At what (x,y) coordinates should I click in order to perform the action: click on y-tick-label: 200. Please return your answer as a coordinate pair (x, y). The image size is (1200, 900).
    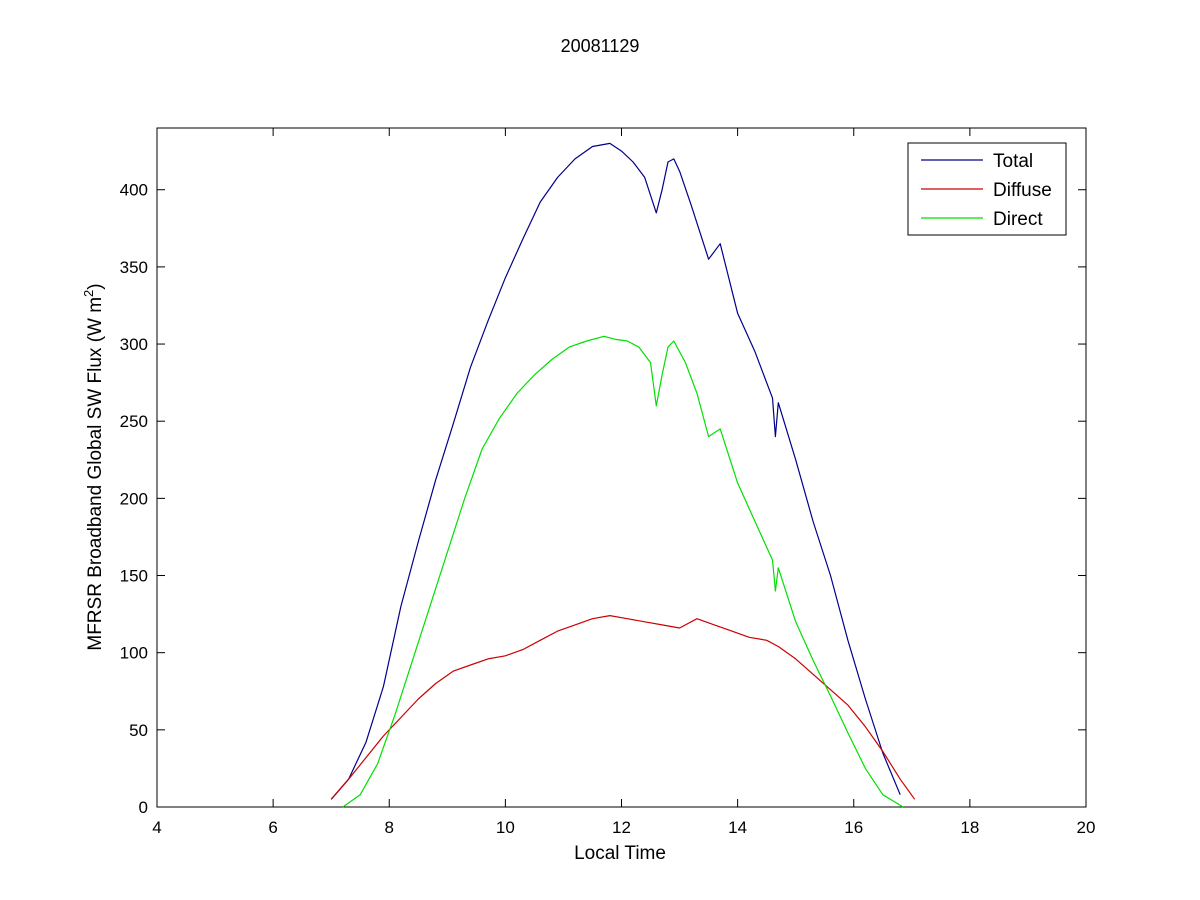
    Looking at the image, I should click on (134, 498).